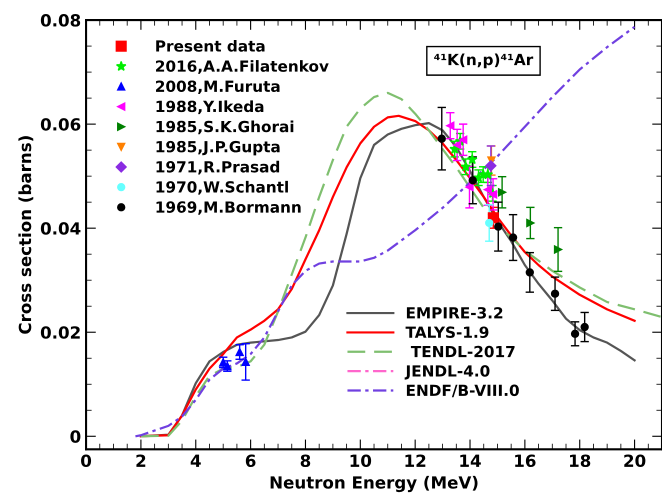 This screenshot has width=662, height=502. Describe the element at coordinates (60, 20) in the screenshot. I see `y-tick-label: 0.08` at that location.